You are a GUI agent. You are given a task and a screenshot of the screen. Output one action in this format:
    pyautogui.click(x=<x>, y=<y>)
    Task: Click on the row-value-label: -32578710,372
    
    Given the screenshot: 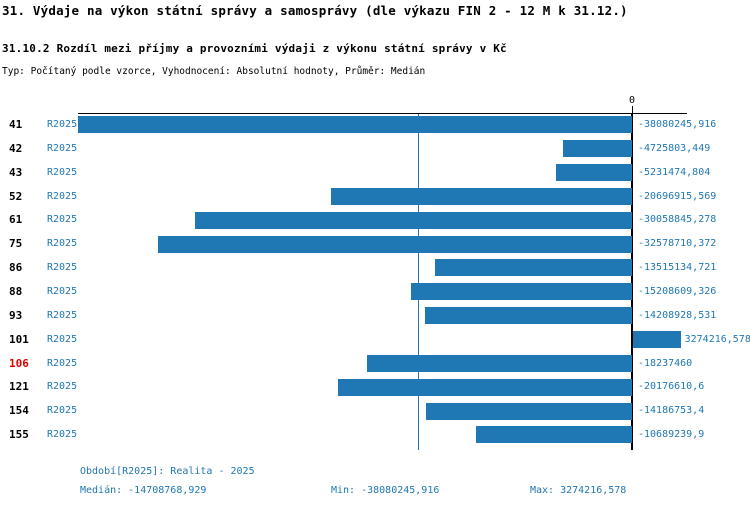 What is the action you would take?
    pyautogui.click(x=677, y=244)
    